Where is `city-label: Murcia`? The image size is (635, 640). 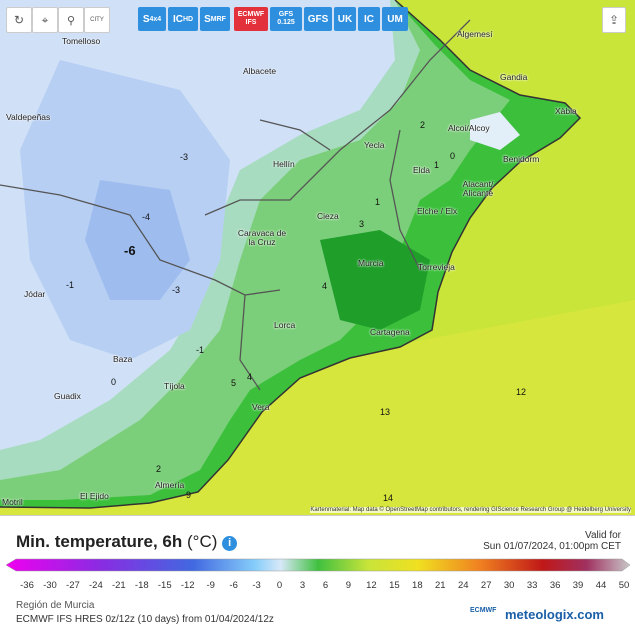 city-label: Murcia is located at coordinates (371, 263).